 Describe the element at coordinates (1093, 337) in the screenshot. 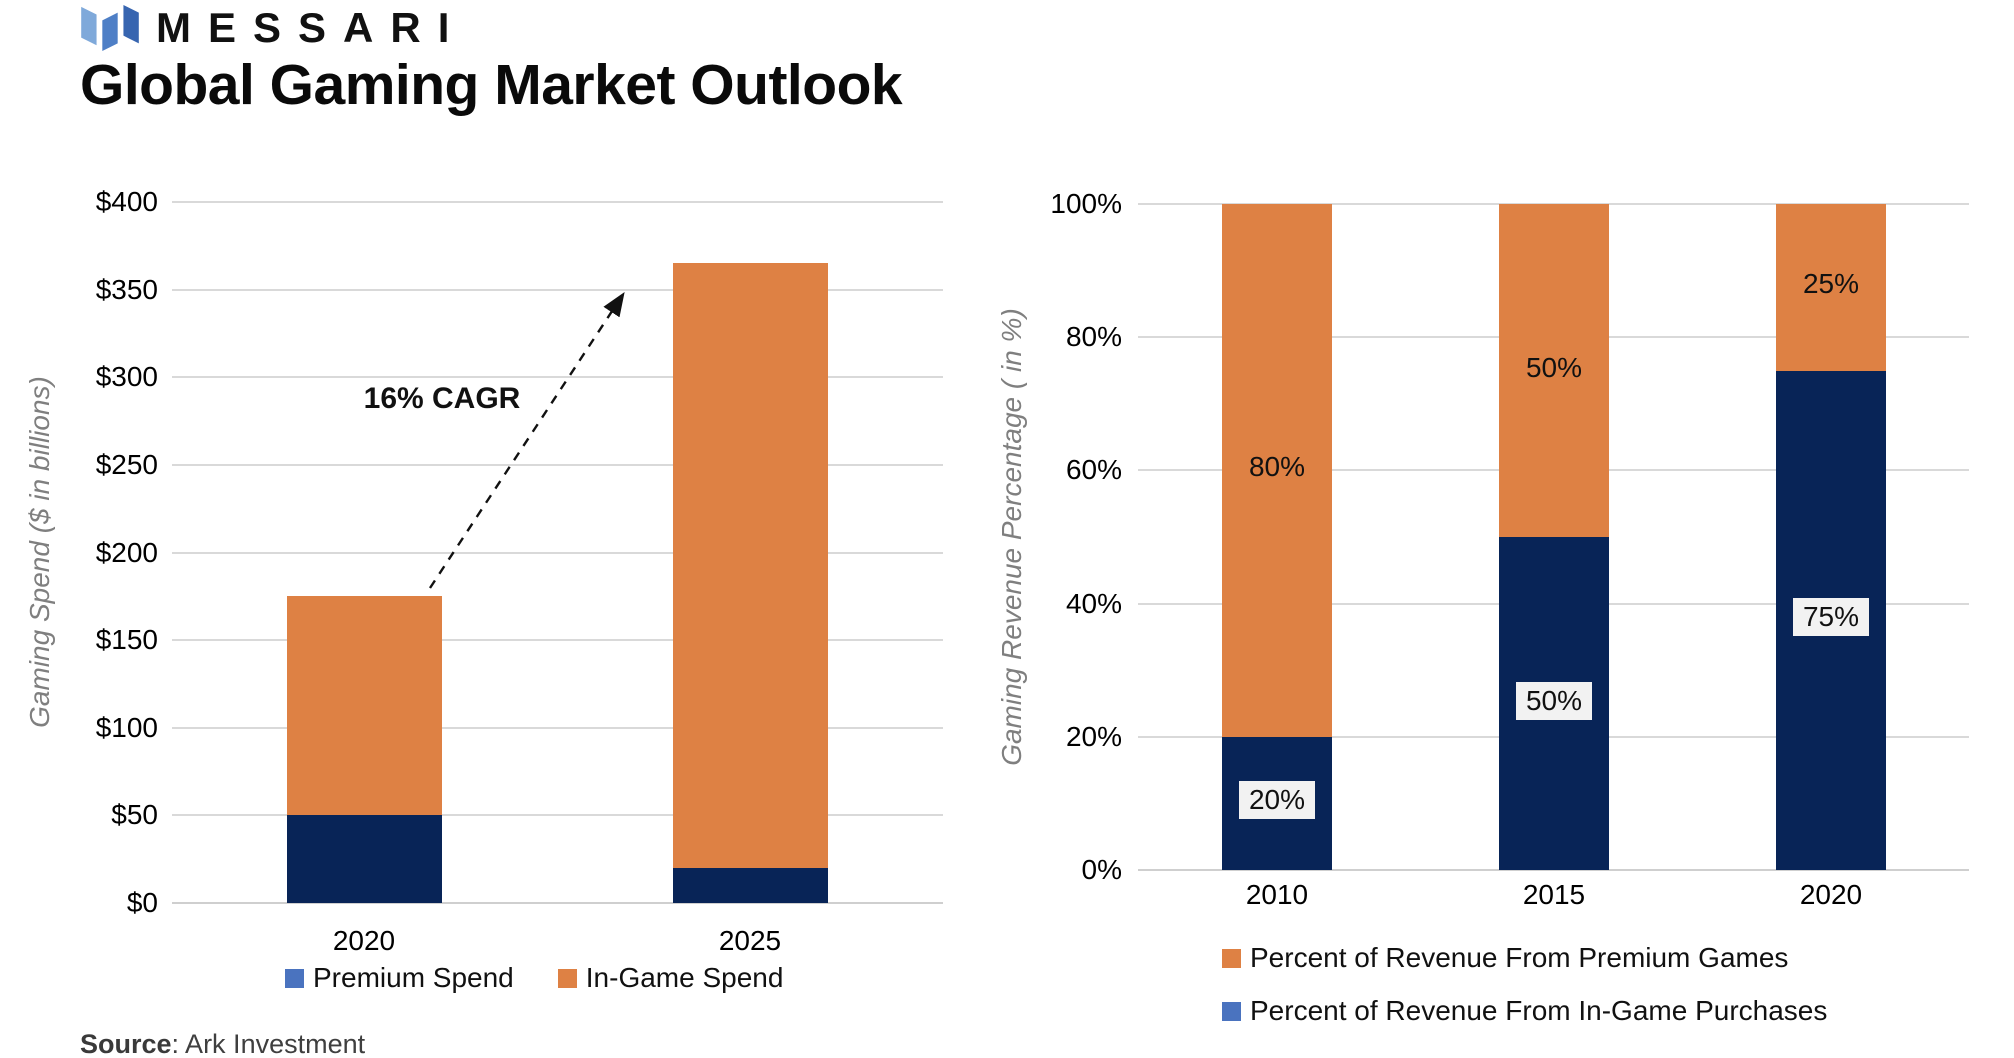

I see `y-axis-tick-label: 80%` at that location.